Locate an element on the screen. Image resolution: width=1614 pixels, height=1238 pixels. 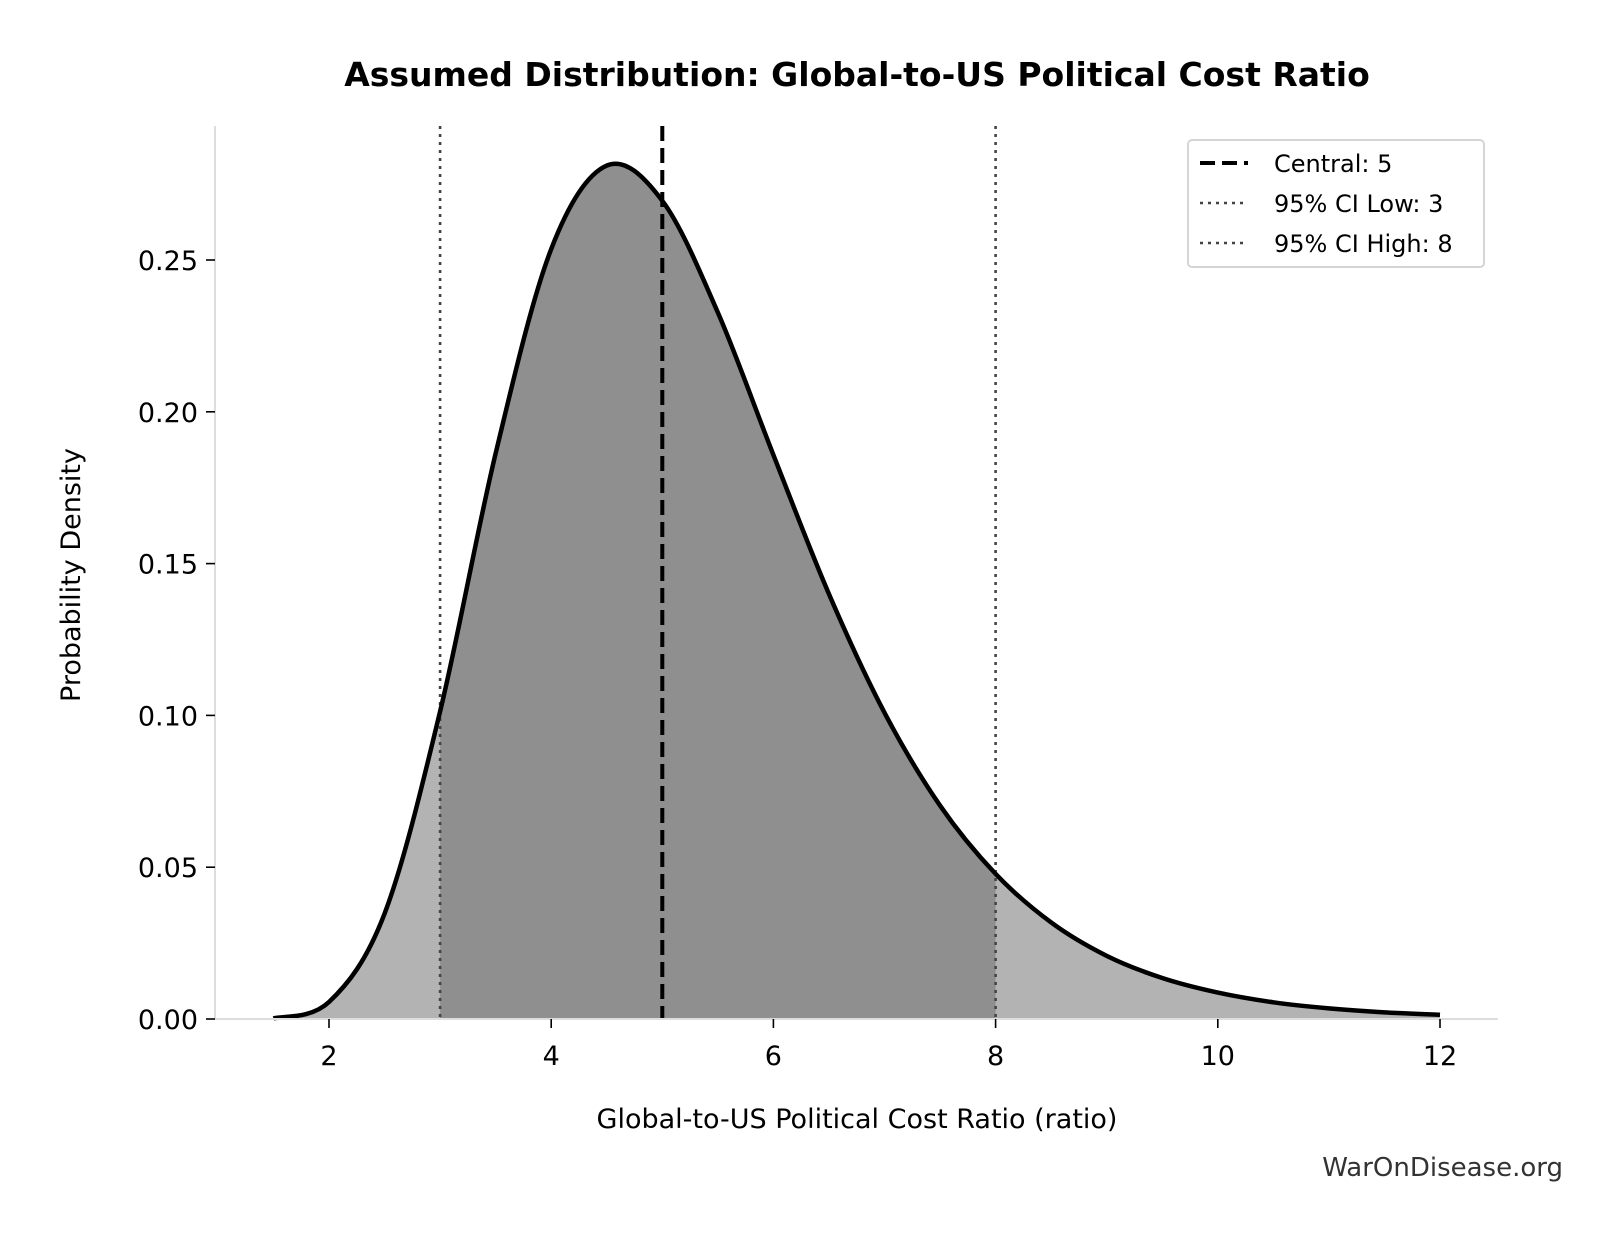
y-tick-label: 0.00 is located at coordinates (168, 1020).